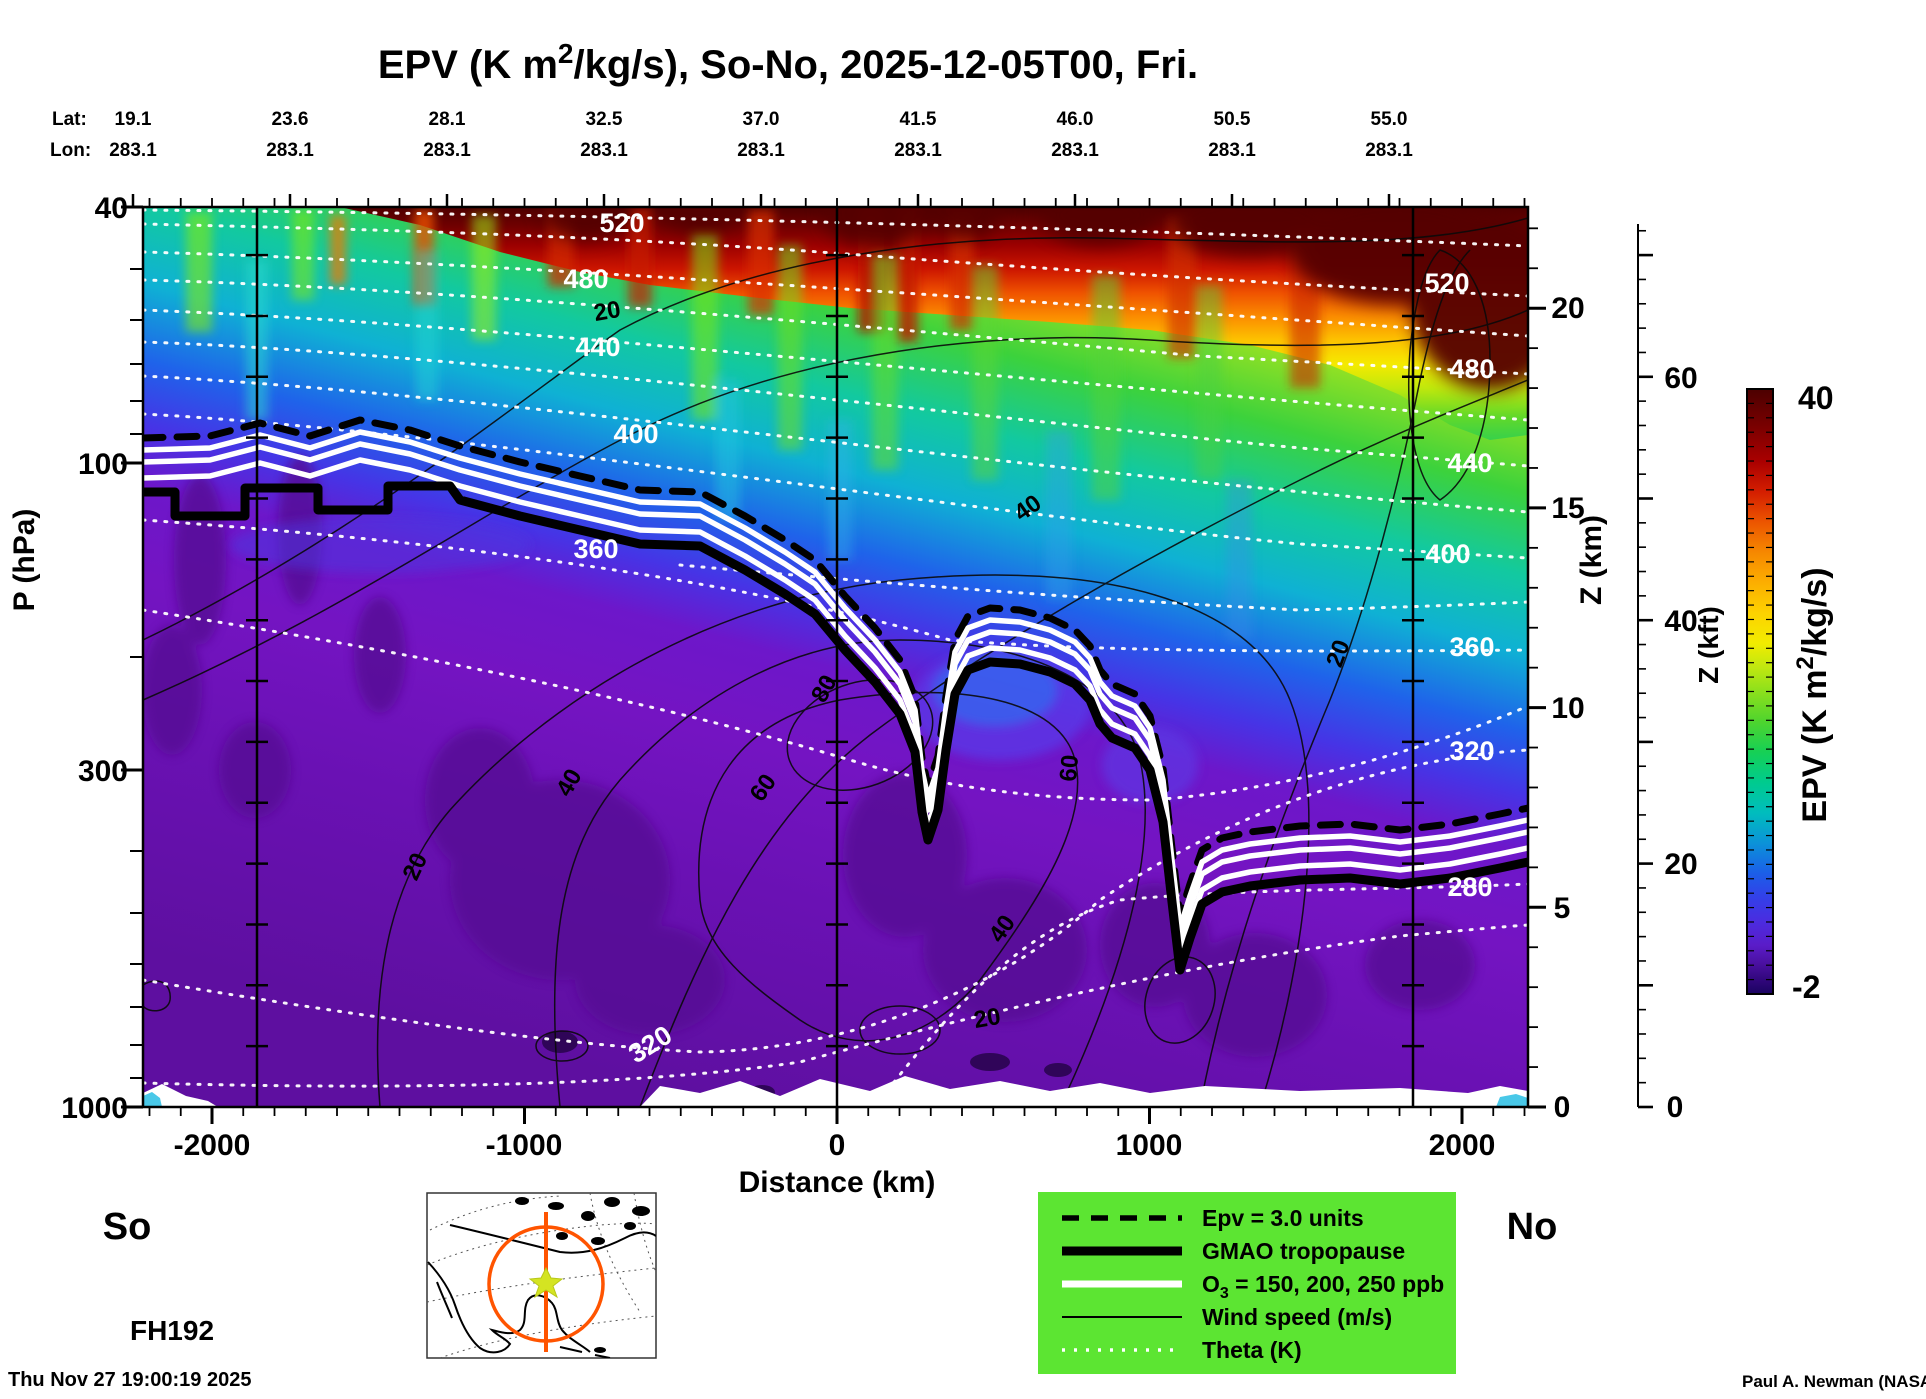  Describe the element at coordinates (1760, 691) in the screenshot. I see `colorbar-ticks` at that location.